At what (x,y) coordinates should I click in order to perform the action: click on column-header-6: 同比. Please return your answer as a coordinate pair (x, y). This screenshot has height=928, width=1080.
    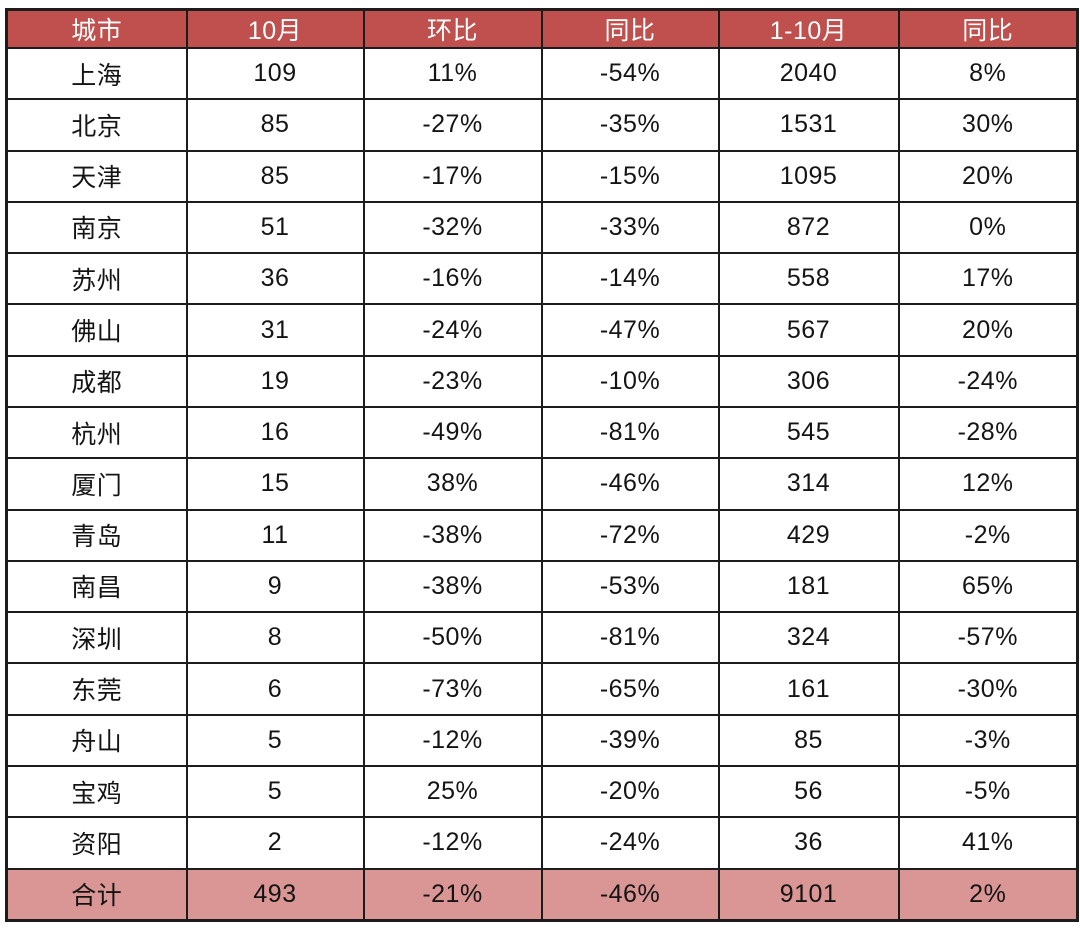
    Looking at the image, I should click on (988, 28).